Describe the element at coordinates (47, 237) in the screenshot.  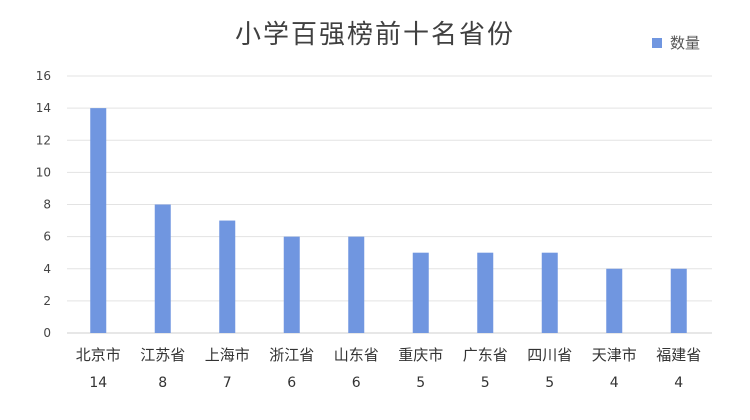
I see `y-tick-label: 6` at that location.